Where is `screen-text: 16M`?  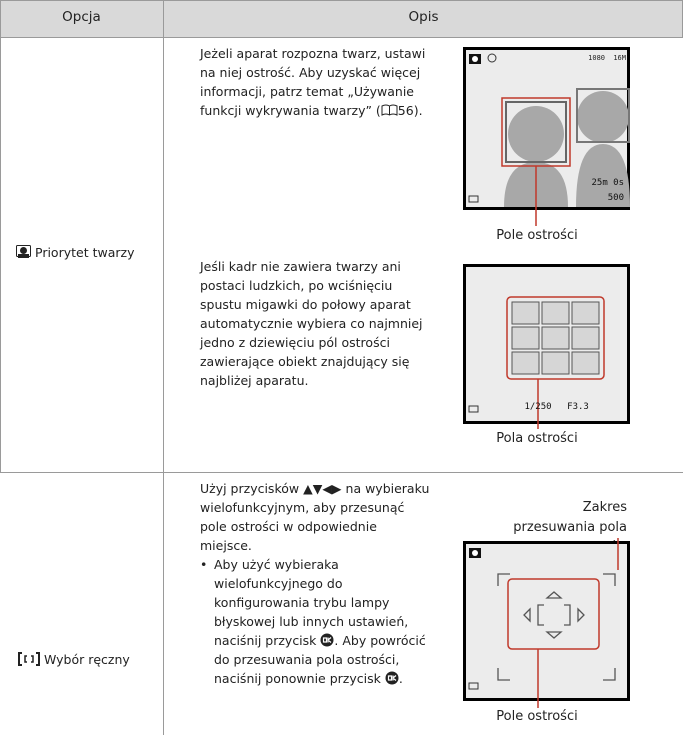
screen-text: 16M is located at coordinates (619, 58).